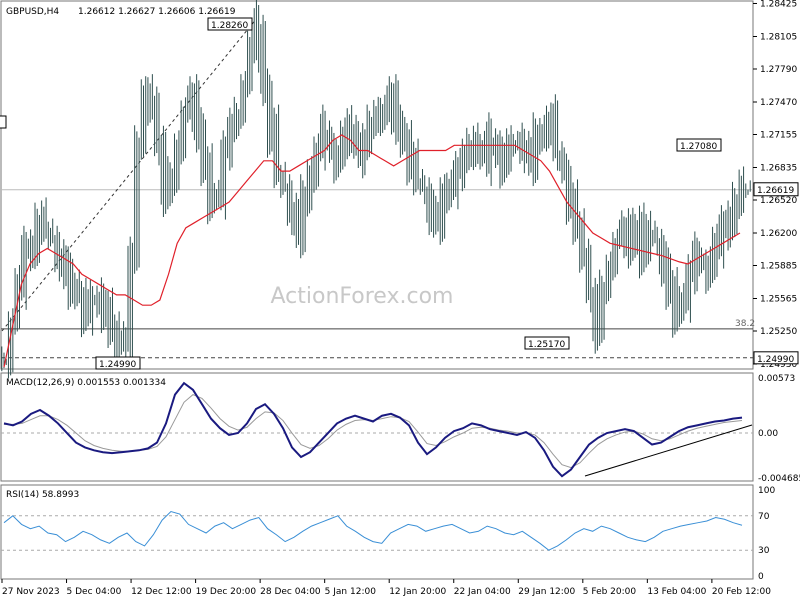 This screenshot has width=800, height=600. Describe the element at coordinates (676, 592) in the screenshot. I see `time-tick-label: 13 Feb 04:00` at that location.